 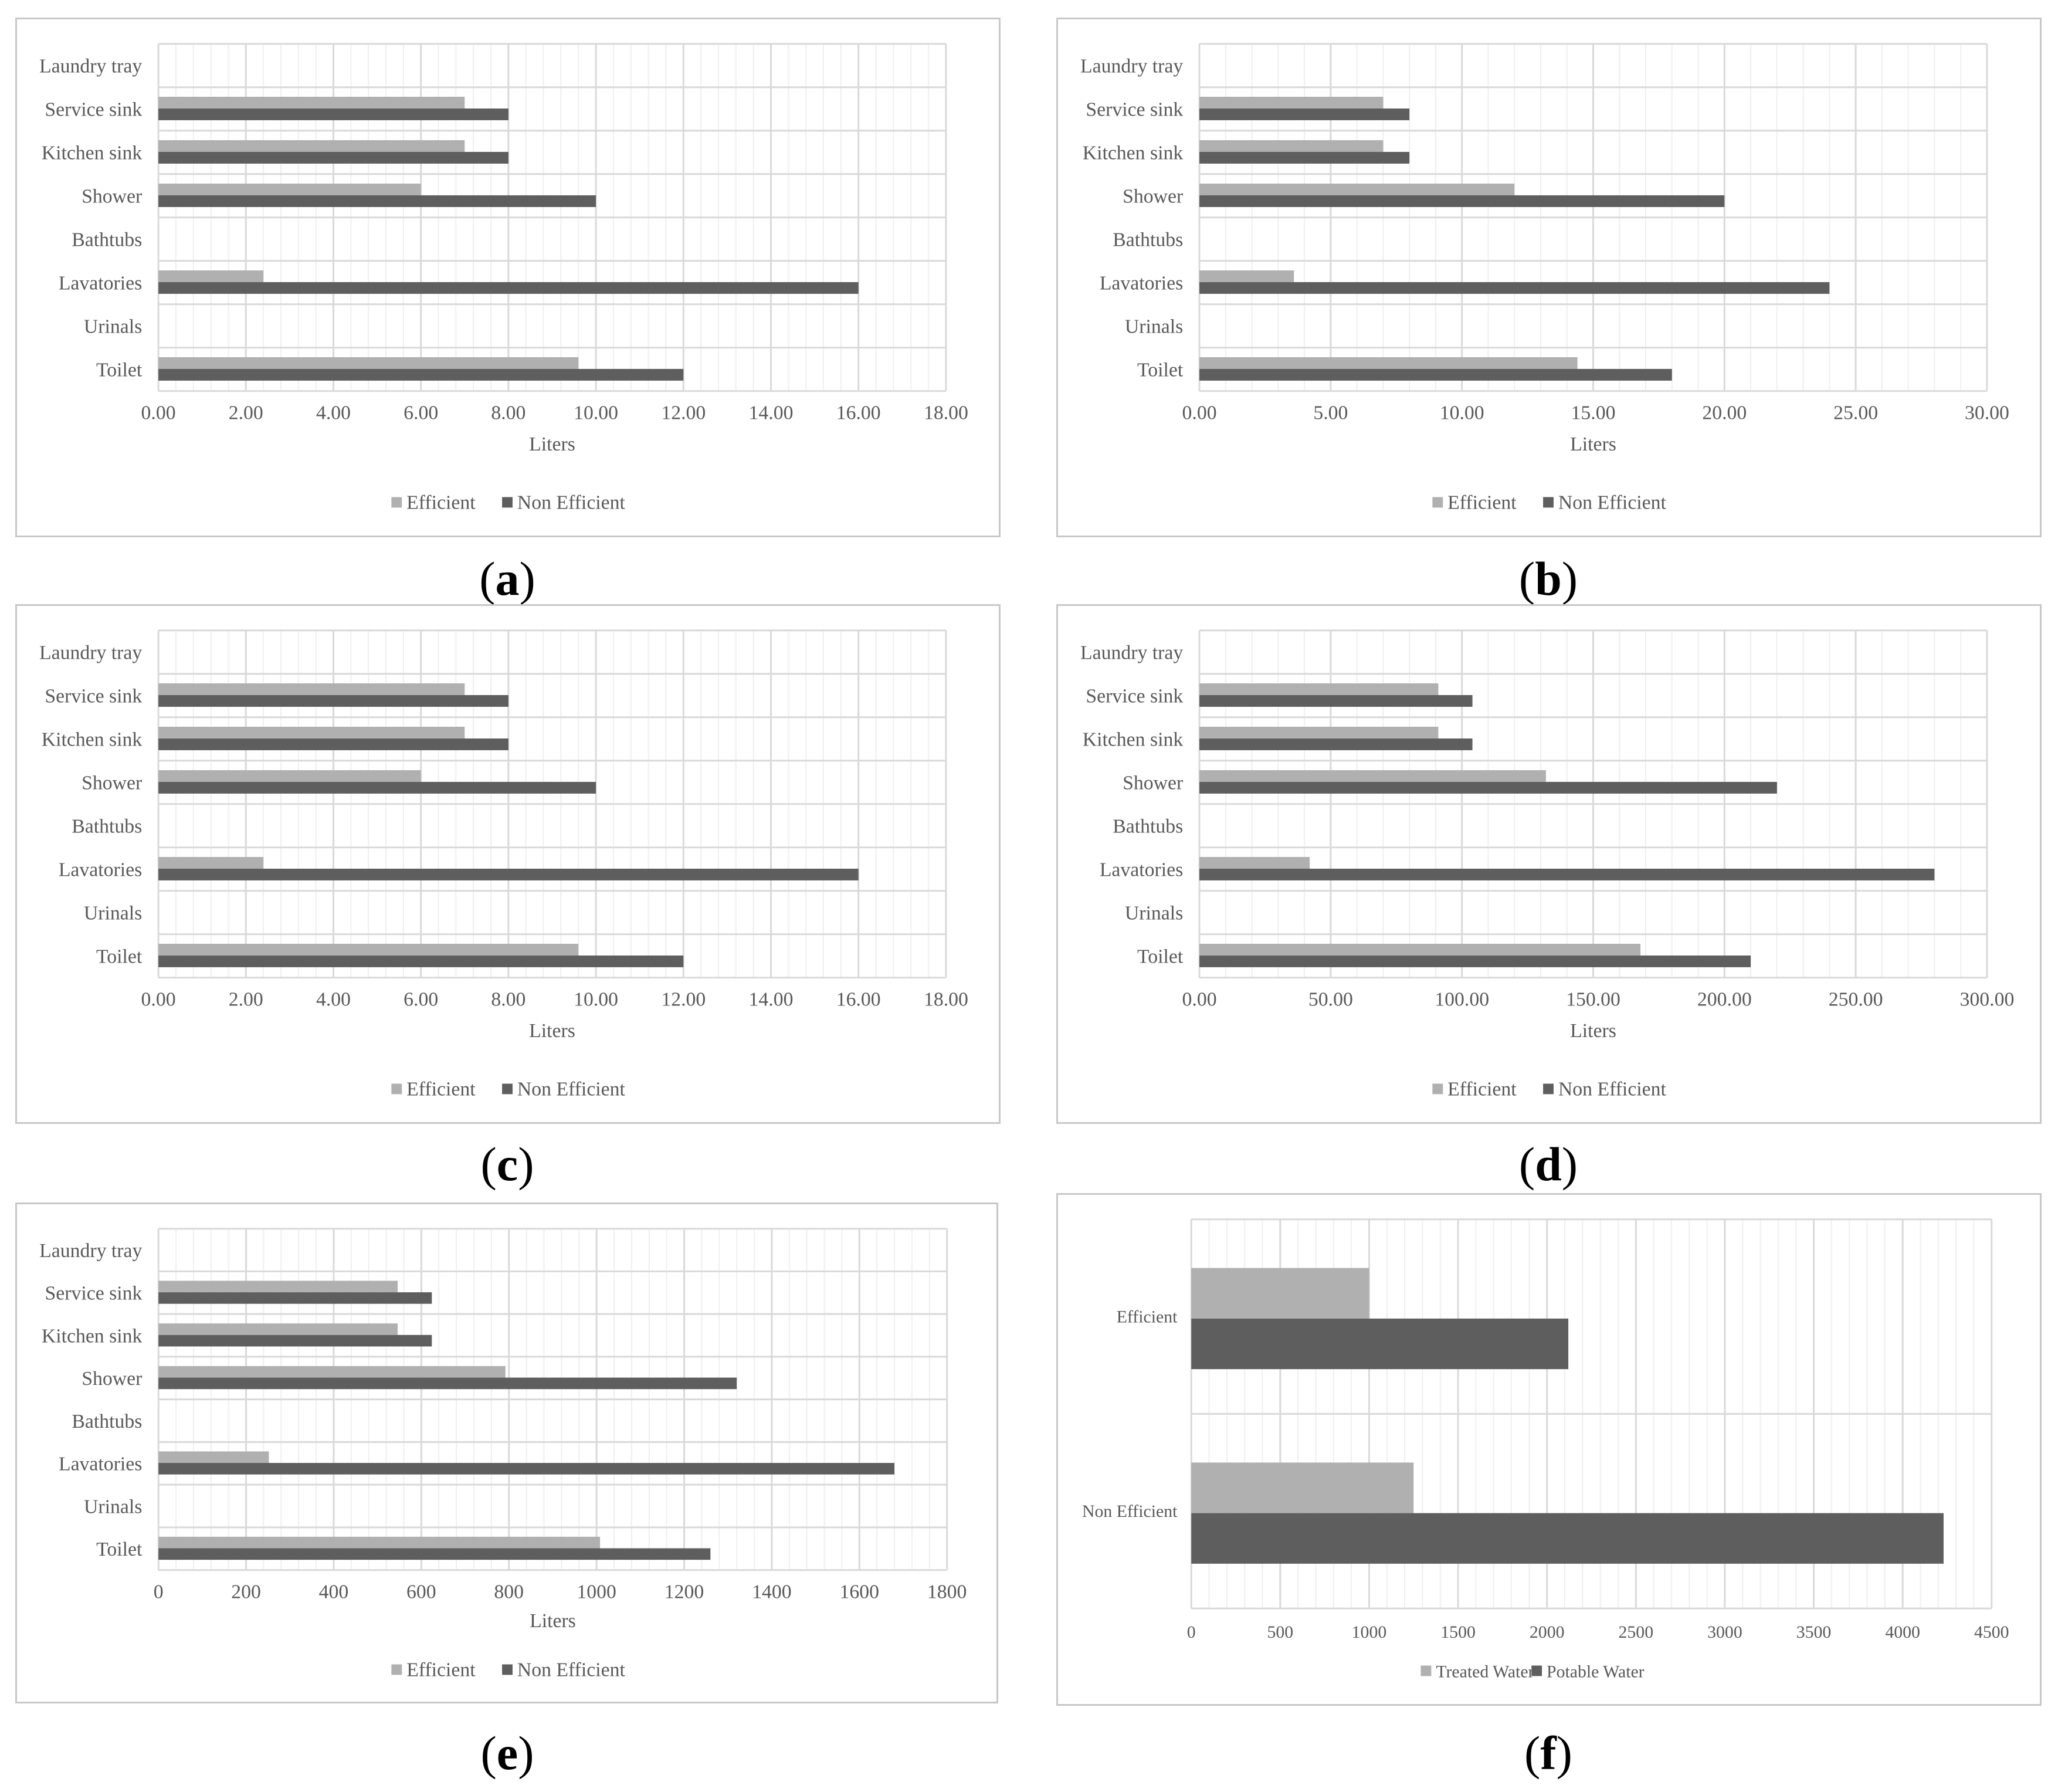 I want to click on x-tick-label: 15.00, so click(x=1594, y=413).